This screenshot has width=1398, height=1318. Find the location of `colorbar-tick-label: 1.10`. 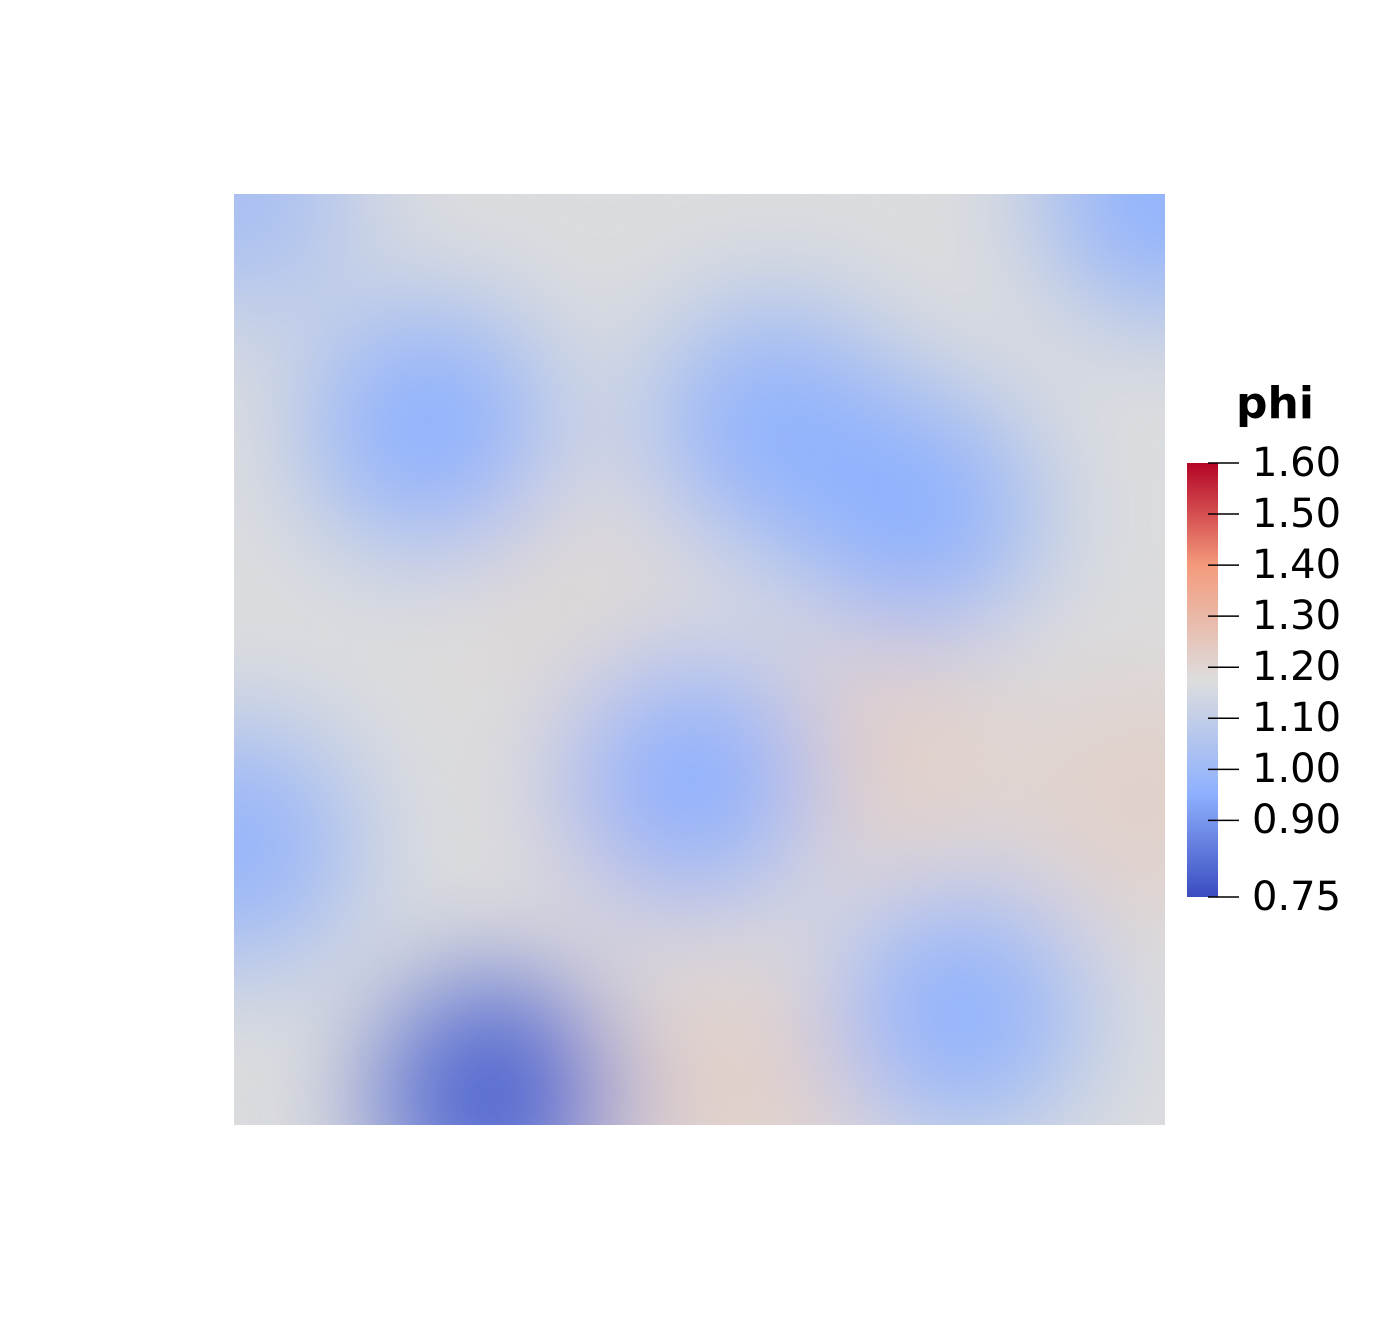

colorbar-tick-label: 1.10 is located at coordinates (1297, 718).